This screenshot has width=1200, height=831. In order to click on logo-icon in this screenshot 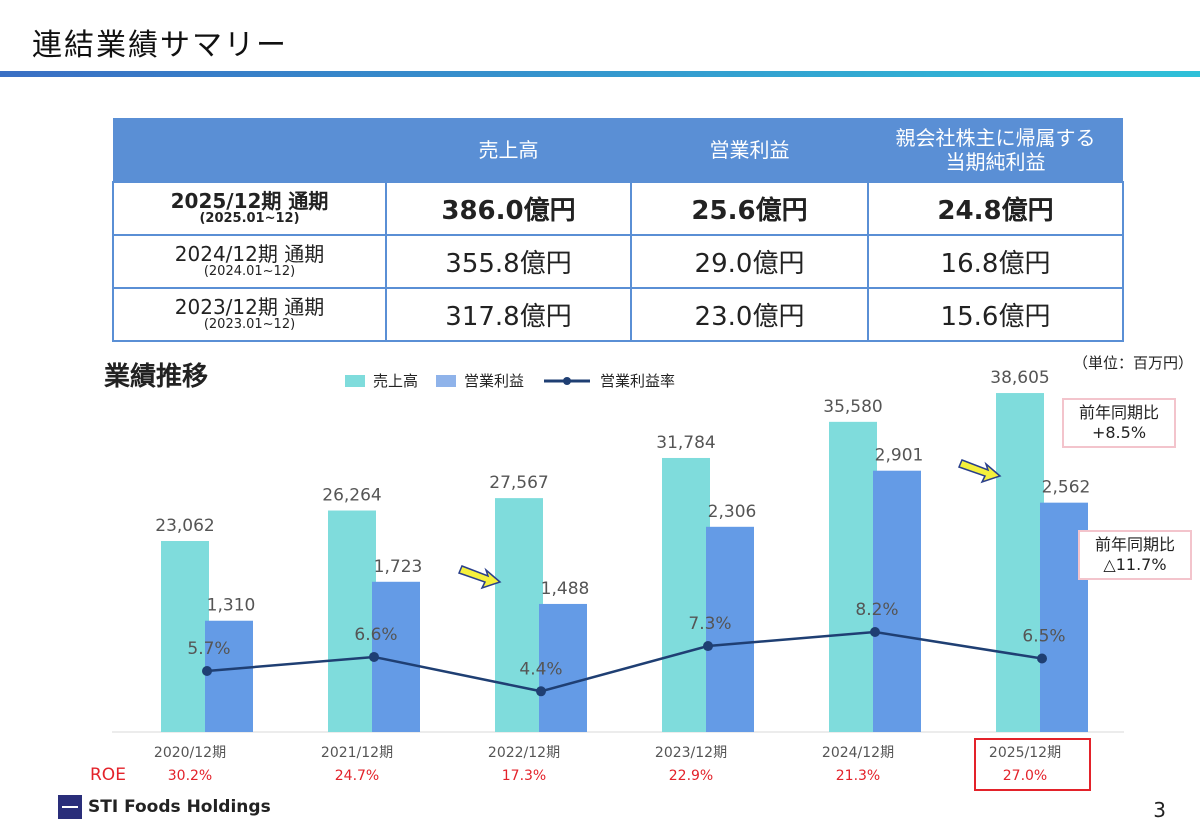, I will do `click(70, 807)`.